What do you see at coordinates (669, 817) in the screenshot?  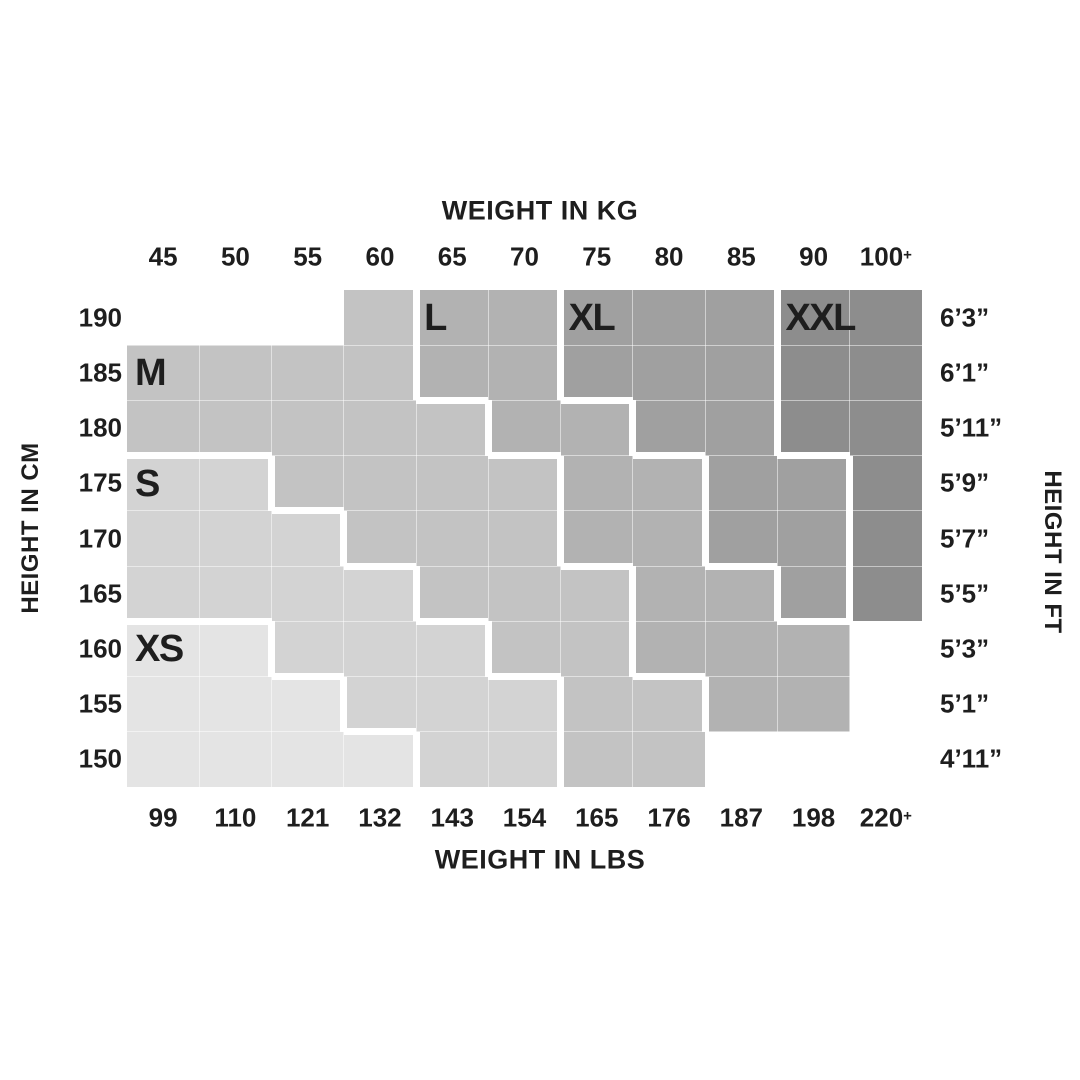 I see `lbs-tick: 176` at bounding box center [669, 817].